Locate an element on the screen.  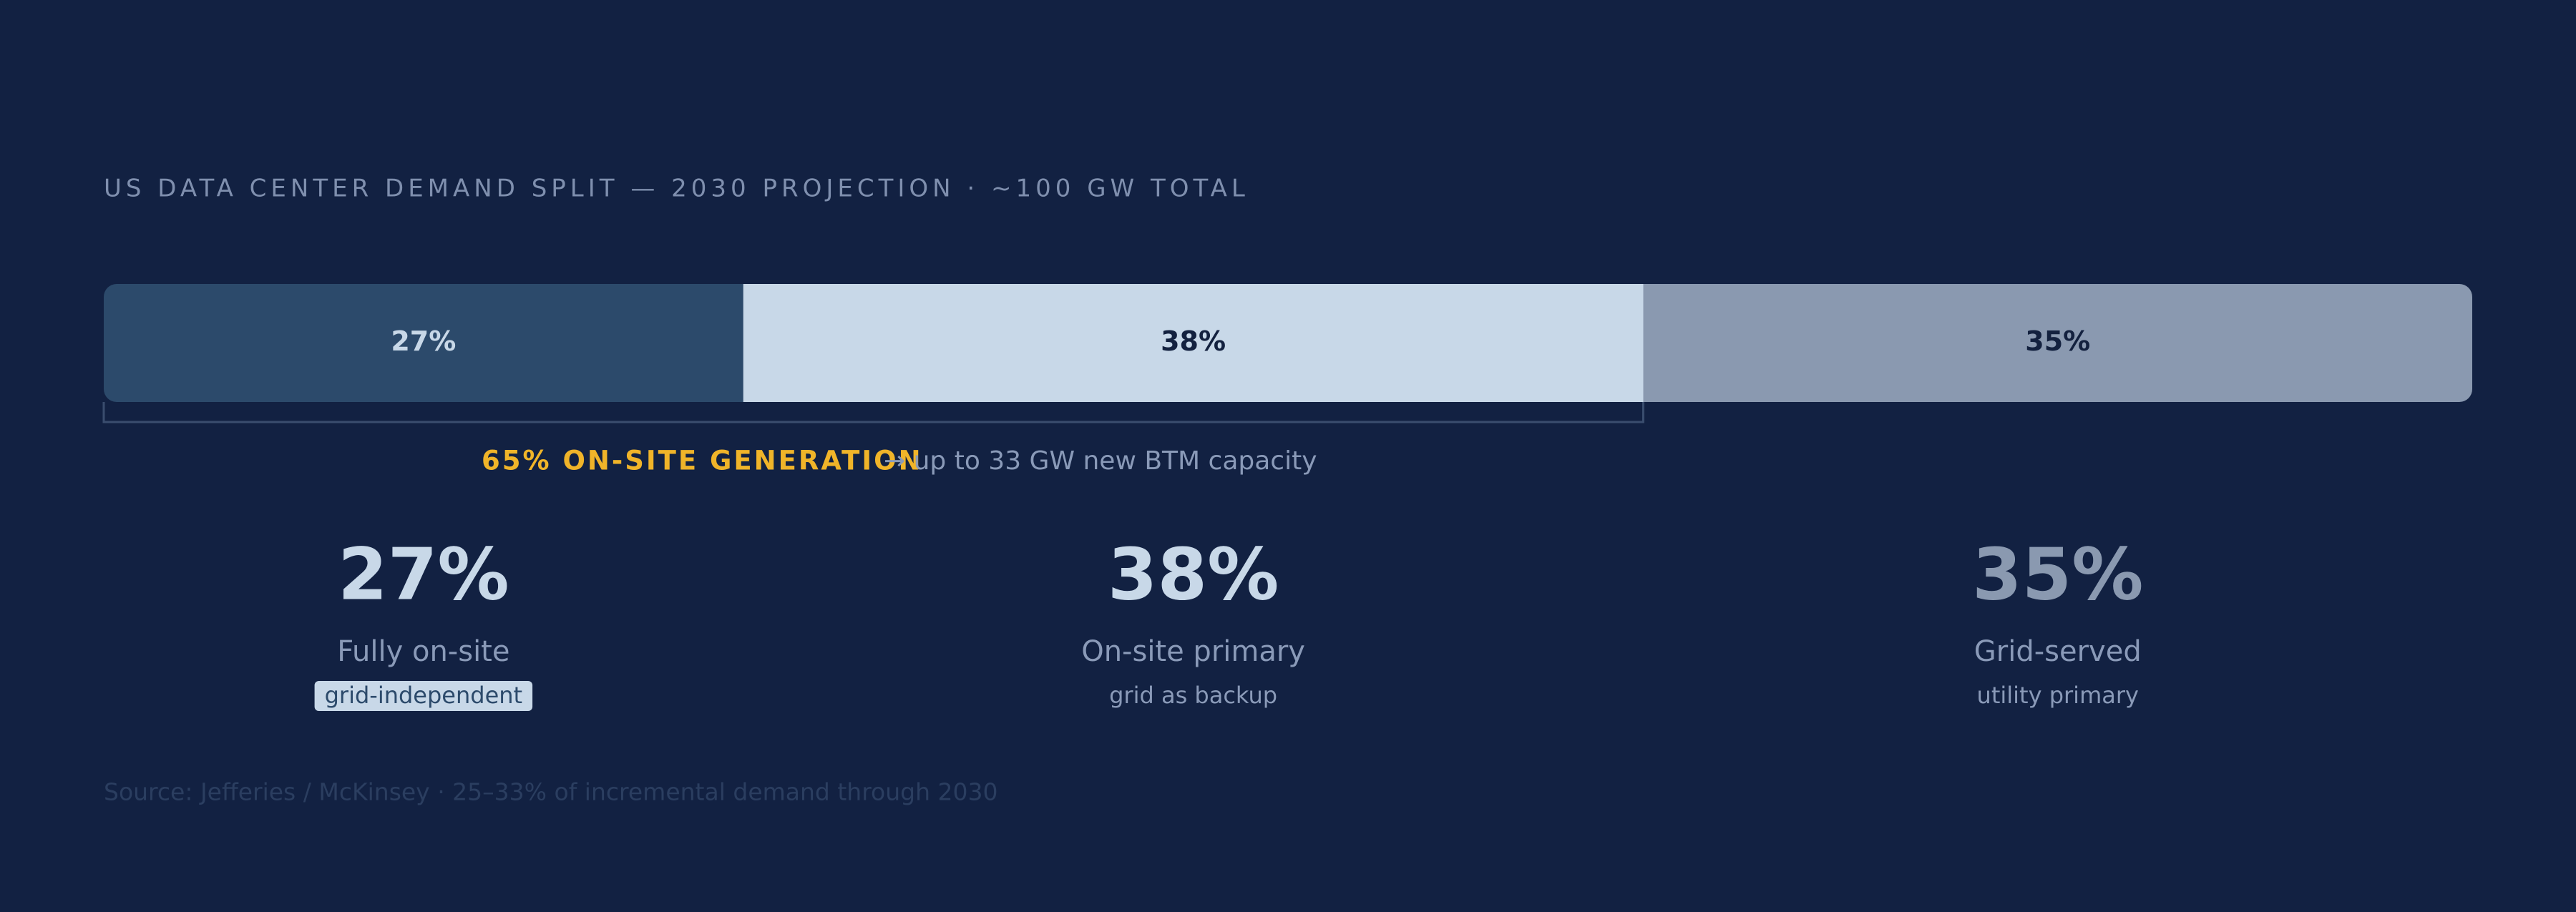
stat-value: 27% is located at coordinates (423, 574).